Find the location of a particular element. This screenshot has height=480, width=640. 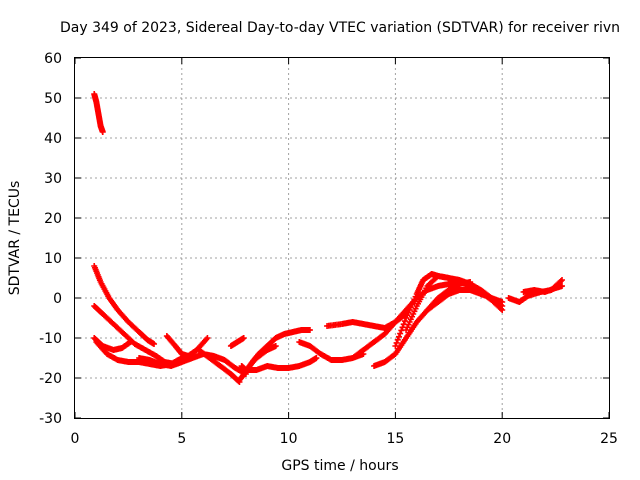

y-tick-label: 10 is located at coordinates (53, 259).